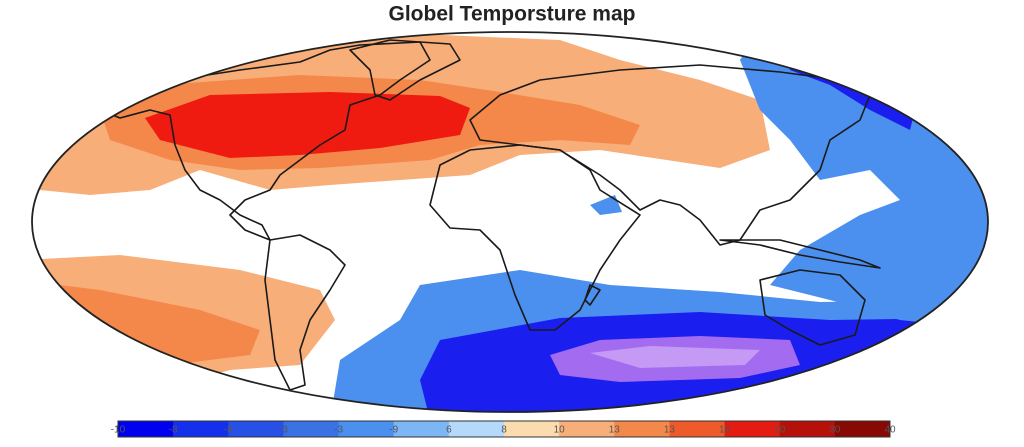 This screenshot has height=447, width=1024. I want to click on map-title: Globel Temporsture map, so click(512, 14).